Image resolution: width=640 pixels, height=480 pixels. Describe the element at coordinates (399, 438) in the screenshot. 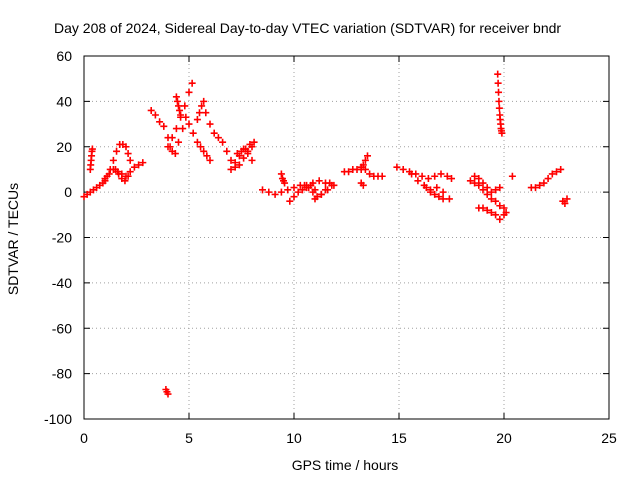

I see `x-tick-label: 15` at that location.